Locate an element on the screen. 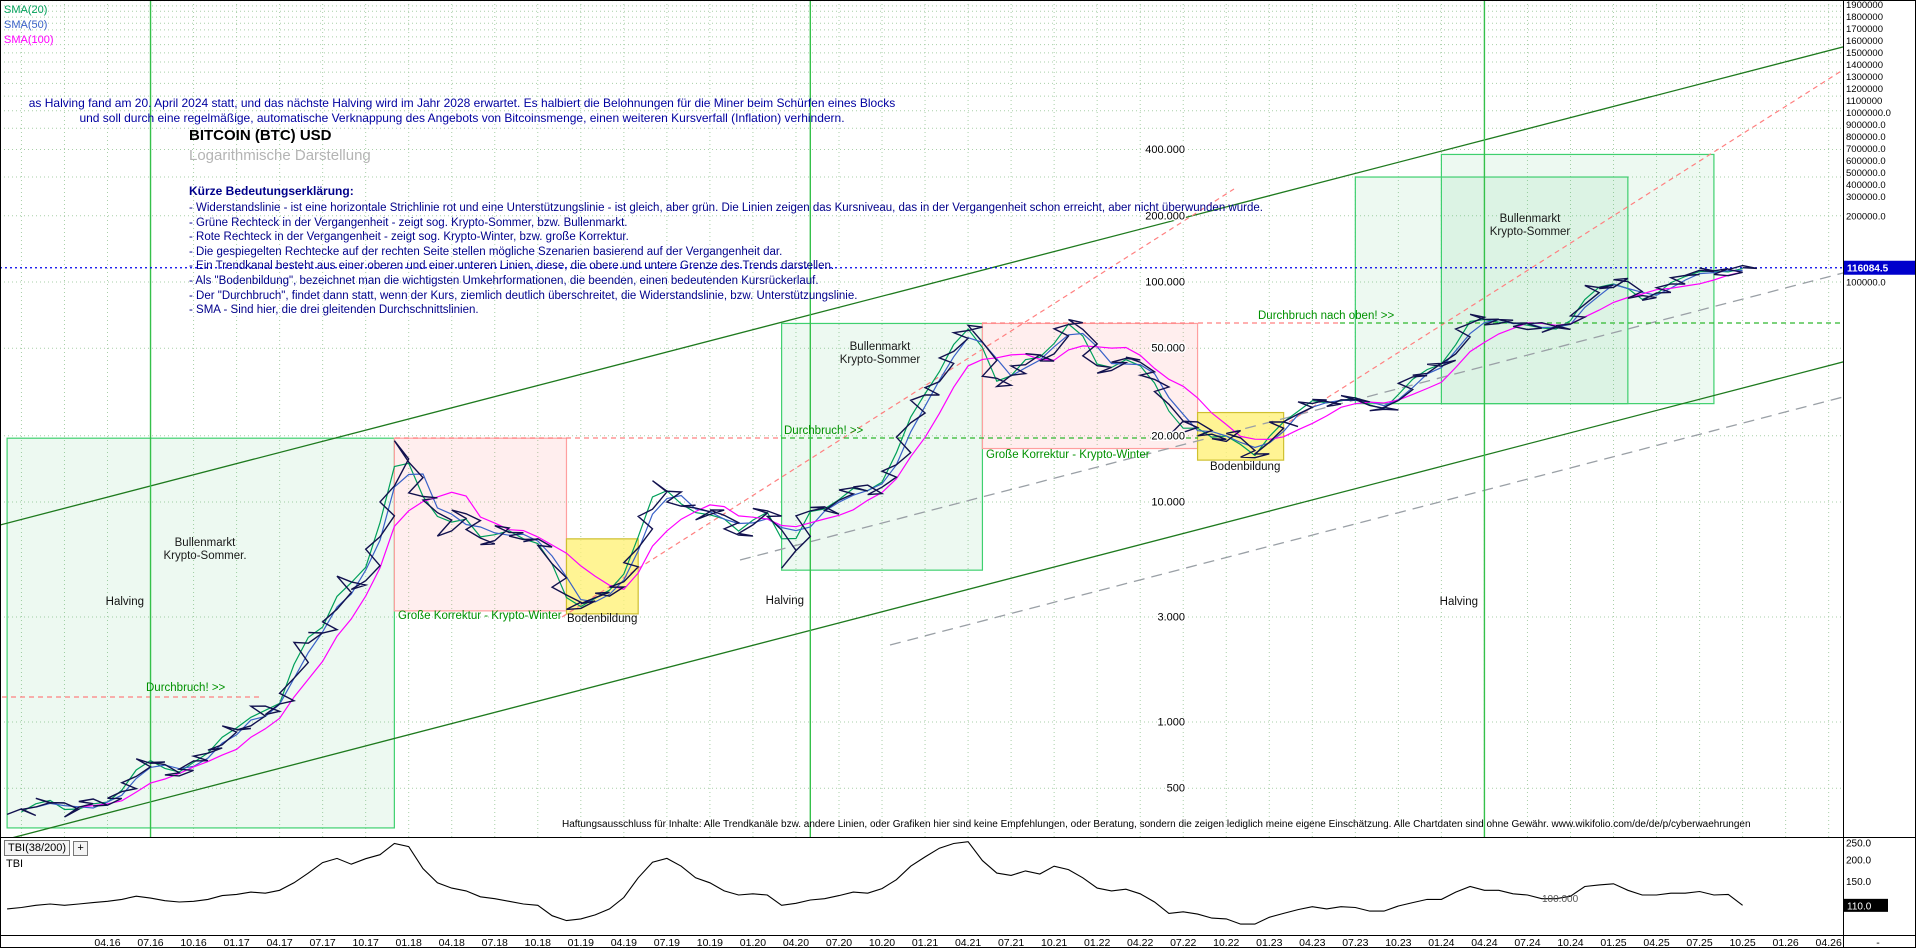 The width and height of the screenshot is (1916, 948). correction-rect is located at coordinates (480, 524).